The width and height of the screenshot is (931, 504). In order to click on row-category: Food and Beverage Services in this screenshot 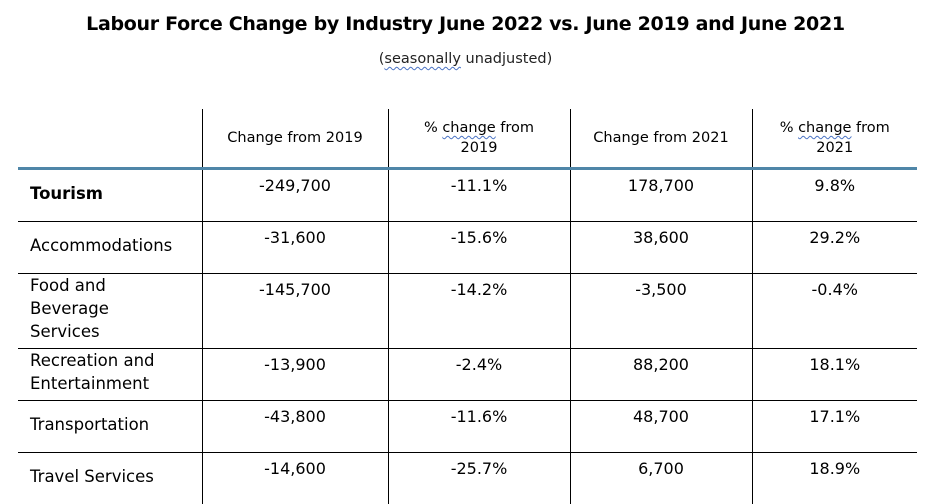, I will do `click(110, 311)`.